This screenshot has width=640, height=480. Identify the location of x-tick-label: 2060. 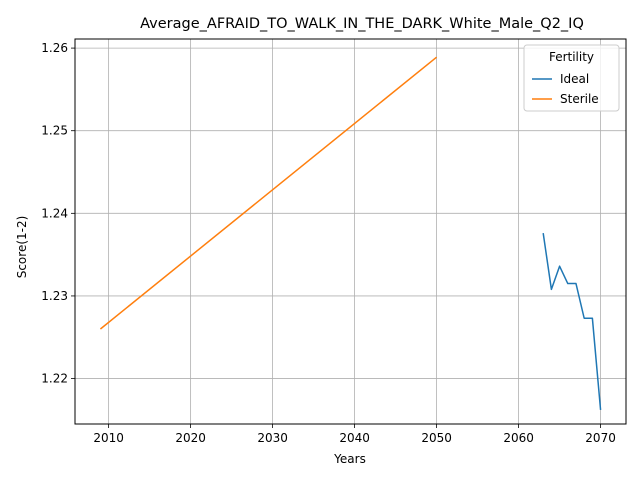
(518, 438).